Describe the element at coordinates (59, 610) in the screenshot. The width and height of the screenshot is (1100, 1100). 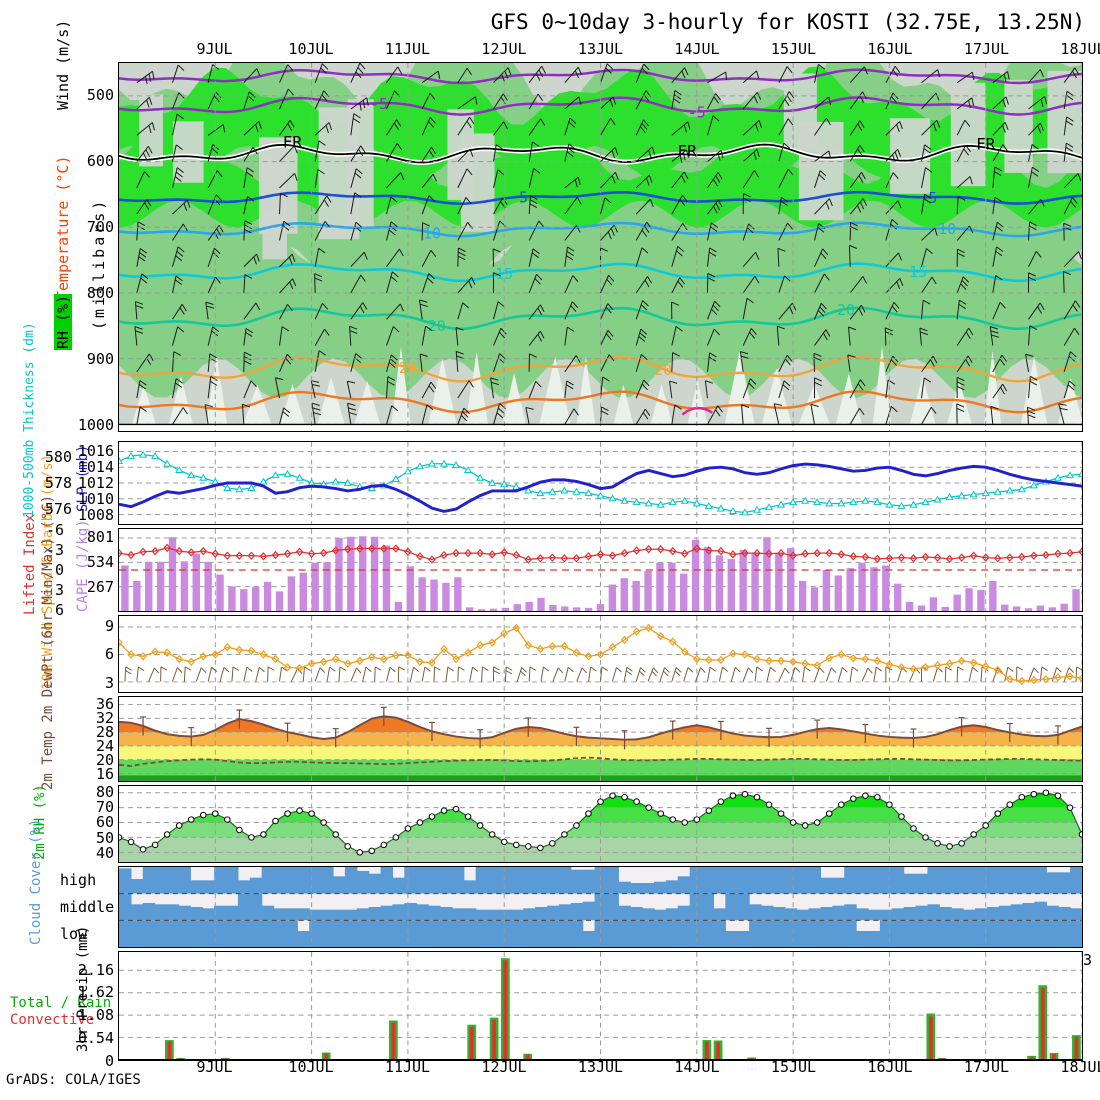
I see `ytick-li-6: 6` at that location.